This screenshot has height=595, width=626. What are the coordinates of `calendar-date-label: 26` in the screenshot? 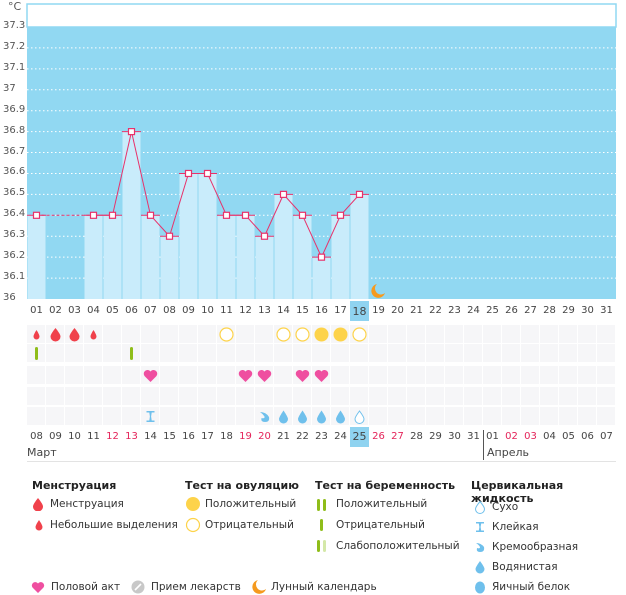 It's located at (378, 436).